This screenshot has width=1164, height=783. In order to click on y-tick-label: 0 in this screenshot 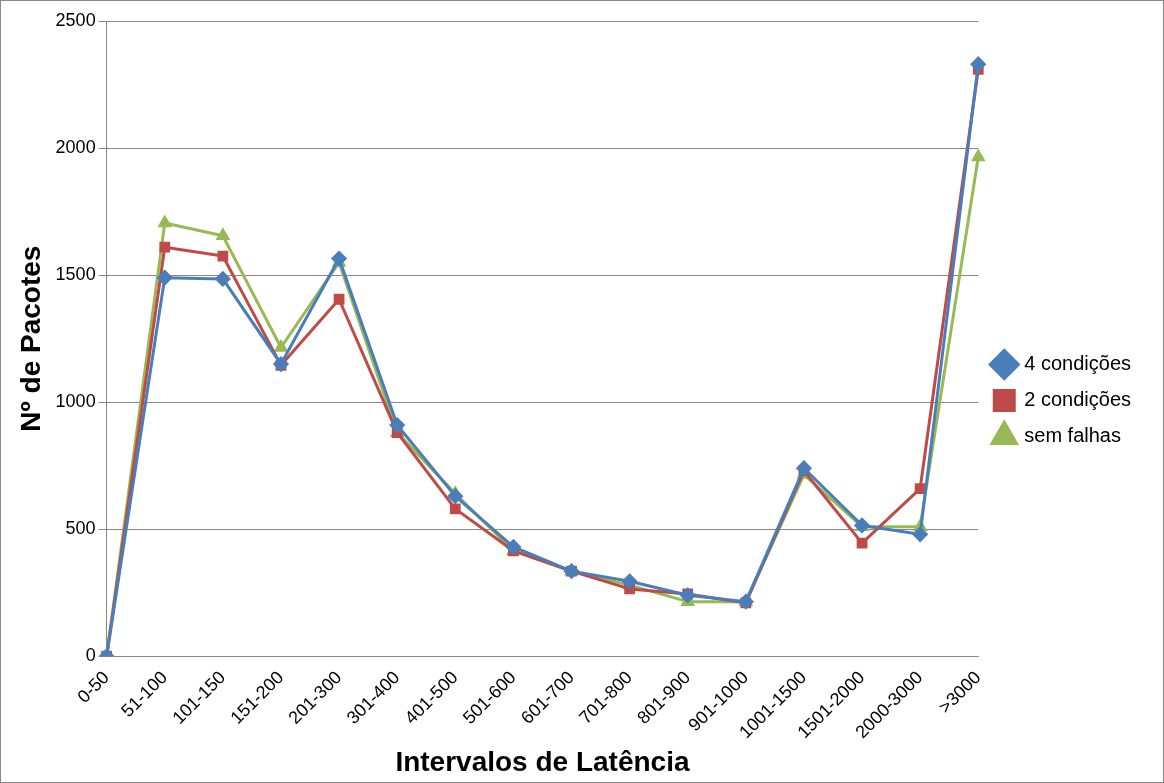, I will do `click(90, 655)`.